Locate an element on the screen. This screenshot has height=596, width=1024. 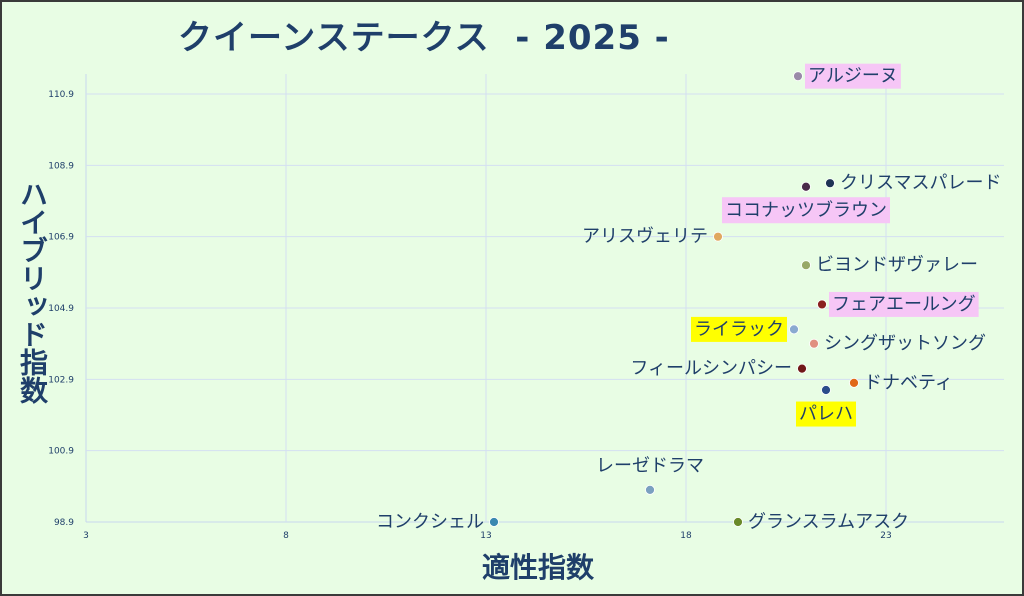
data-point: ビヨンドザヴァレー is located at coordinates (889, 265).